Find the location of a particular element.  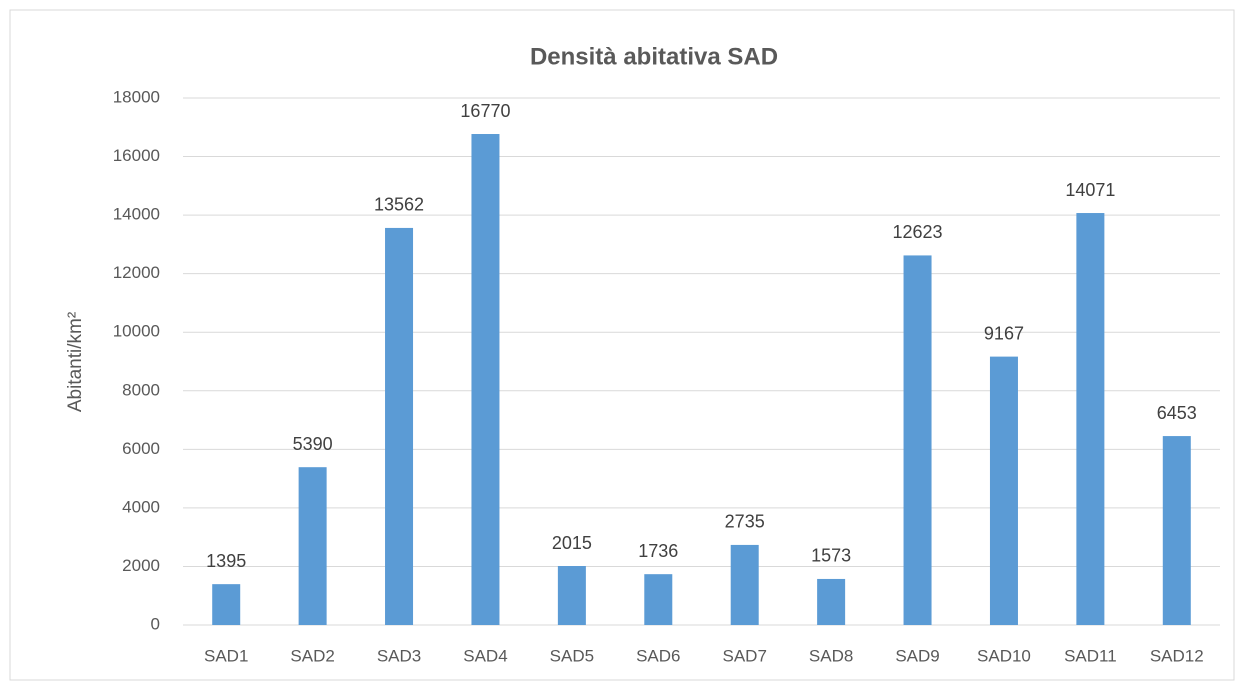

x-tick-label: SAD4 is located at coordinates (485, 655).